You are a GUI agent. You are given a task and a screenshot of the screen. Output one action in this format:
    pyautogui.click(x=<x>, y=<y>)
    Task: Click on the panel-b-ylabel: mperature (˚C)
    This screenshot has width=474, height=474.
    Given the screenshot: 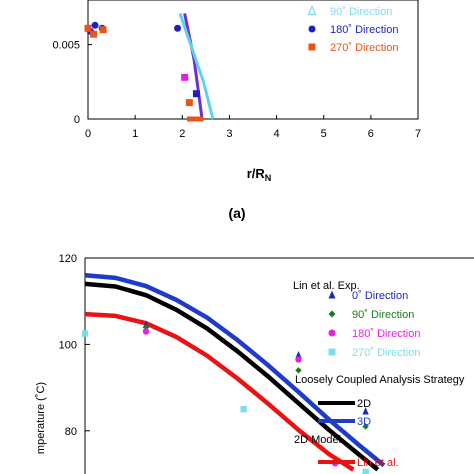 What is the action you would take?
    pyautogui.click(x=41, y=418)
    